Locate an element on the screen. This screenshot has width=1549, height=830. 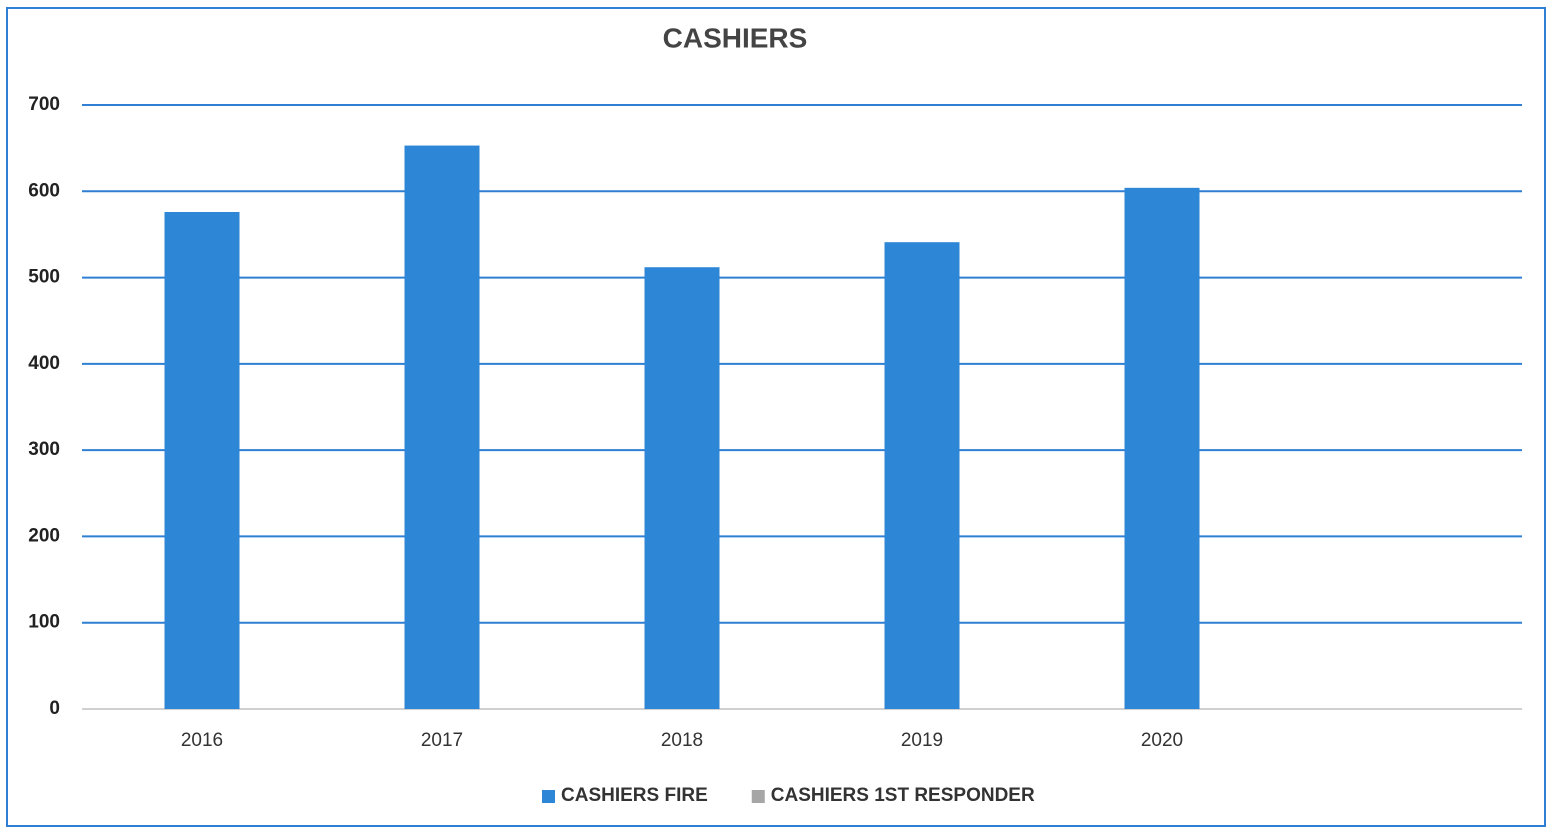
x-tick-label: 2018 is located at coordinates (682, 740).